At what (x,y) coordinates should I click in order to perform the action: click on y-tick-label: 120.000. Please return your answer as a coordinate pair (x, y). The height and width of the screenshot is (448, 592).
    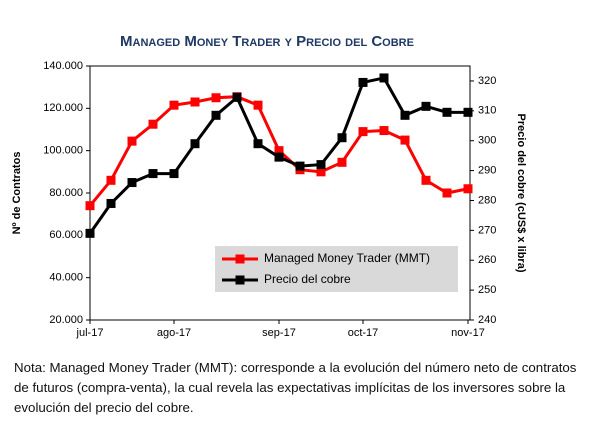
    Looking at the image, I should click on (63, 108).